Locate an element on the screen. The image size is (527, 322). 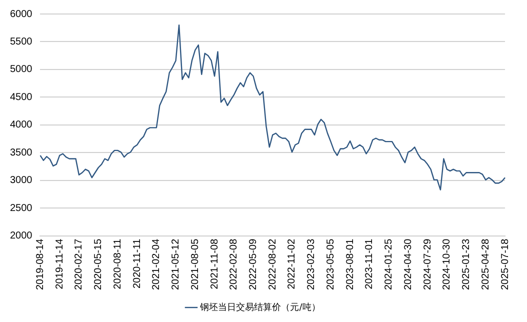
x-tick-label: 2019-08-14 is located at coordinates (40, 264).